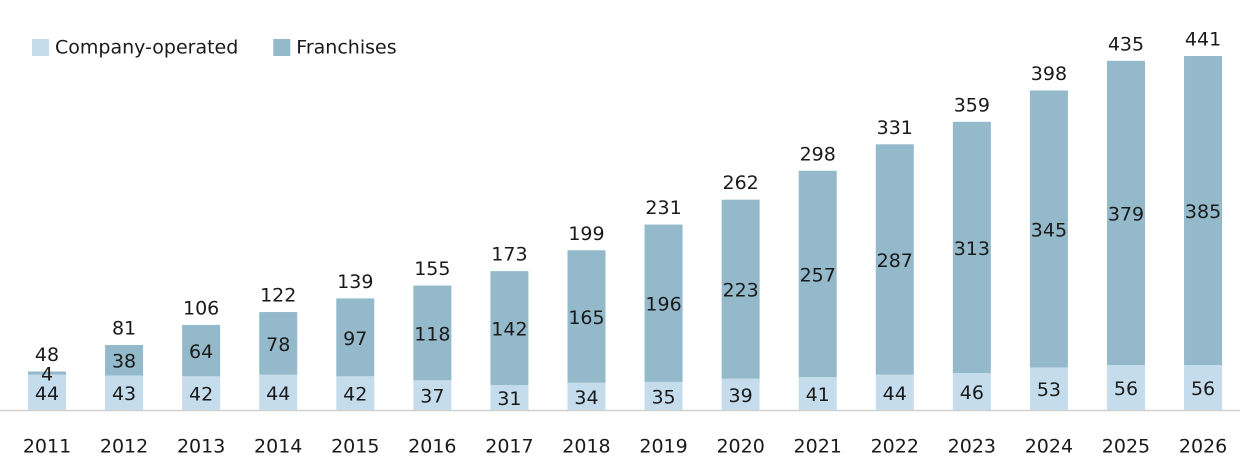 Image resolution: width=1255 pixels, height=460 pixels. Describe the element at coordinates (663, 447) in the screenshot. I see `x-tick-label: 2019` at that location.